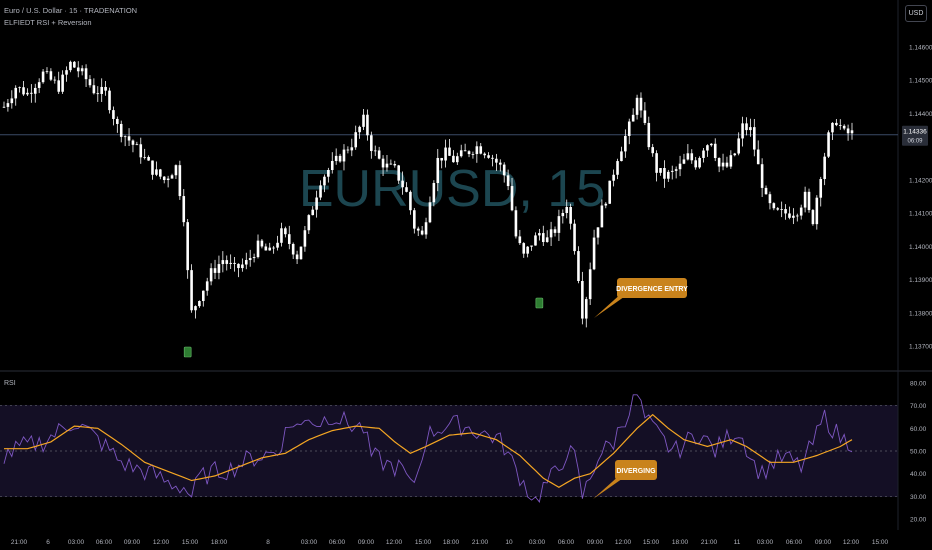 The image size is (932, 550). Describe the element at coordinates (851, 542) in the screenshot. I see `time-tick-label: 12:00` at that location.